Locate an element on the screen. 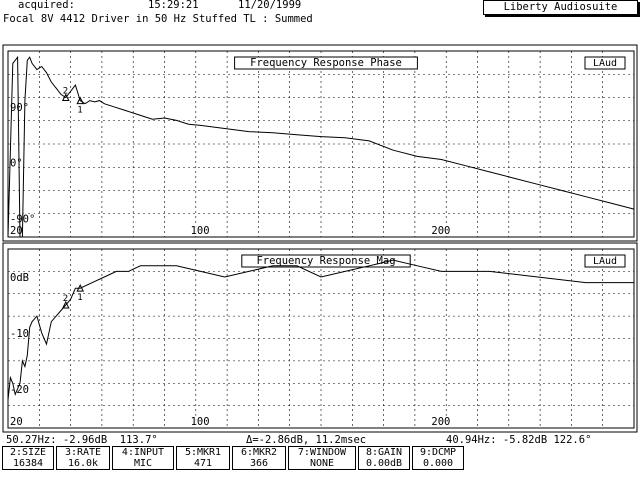 The height and width of the screenshot is (480, 640). marker1-readout: 50.27Hz: -2.96dB 113.7° is located at coordinates (82, 440).